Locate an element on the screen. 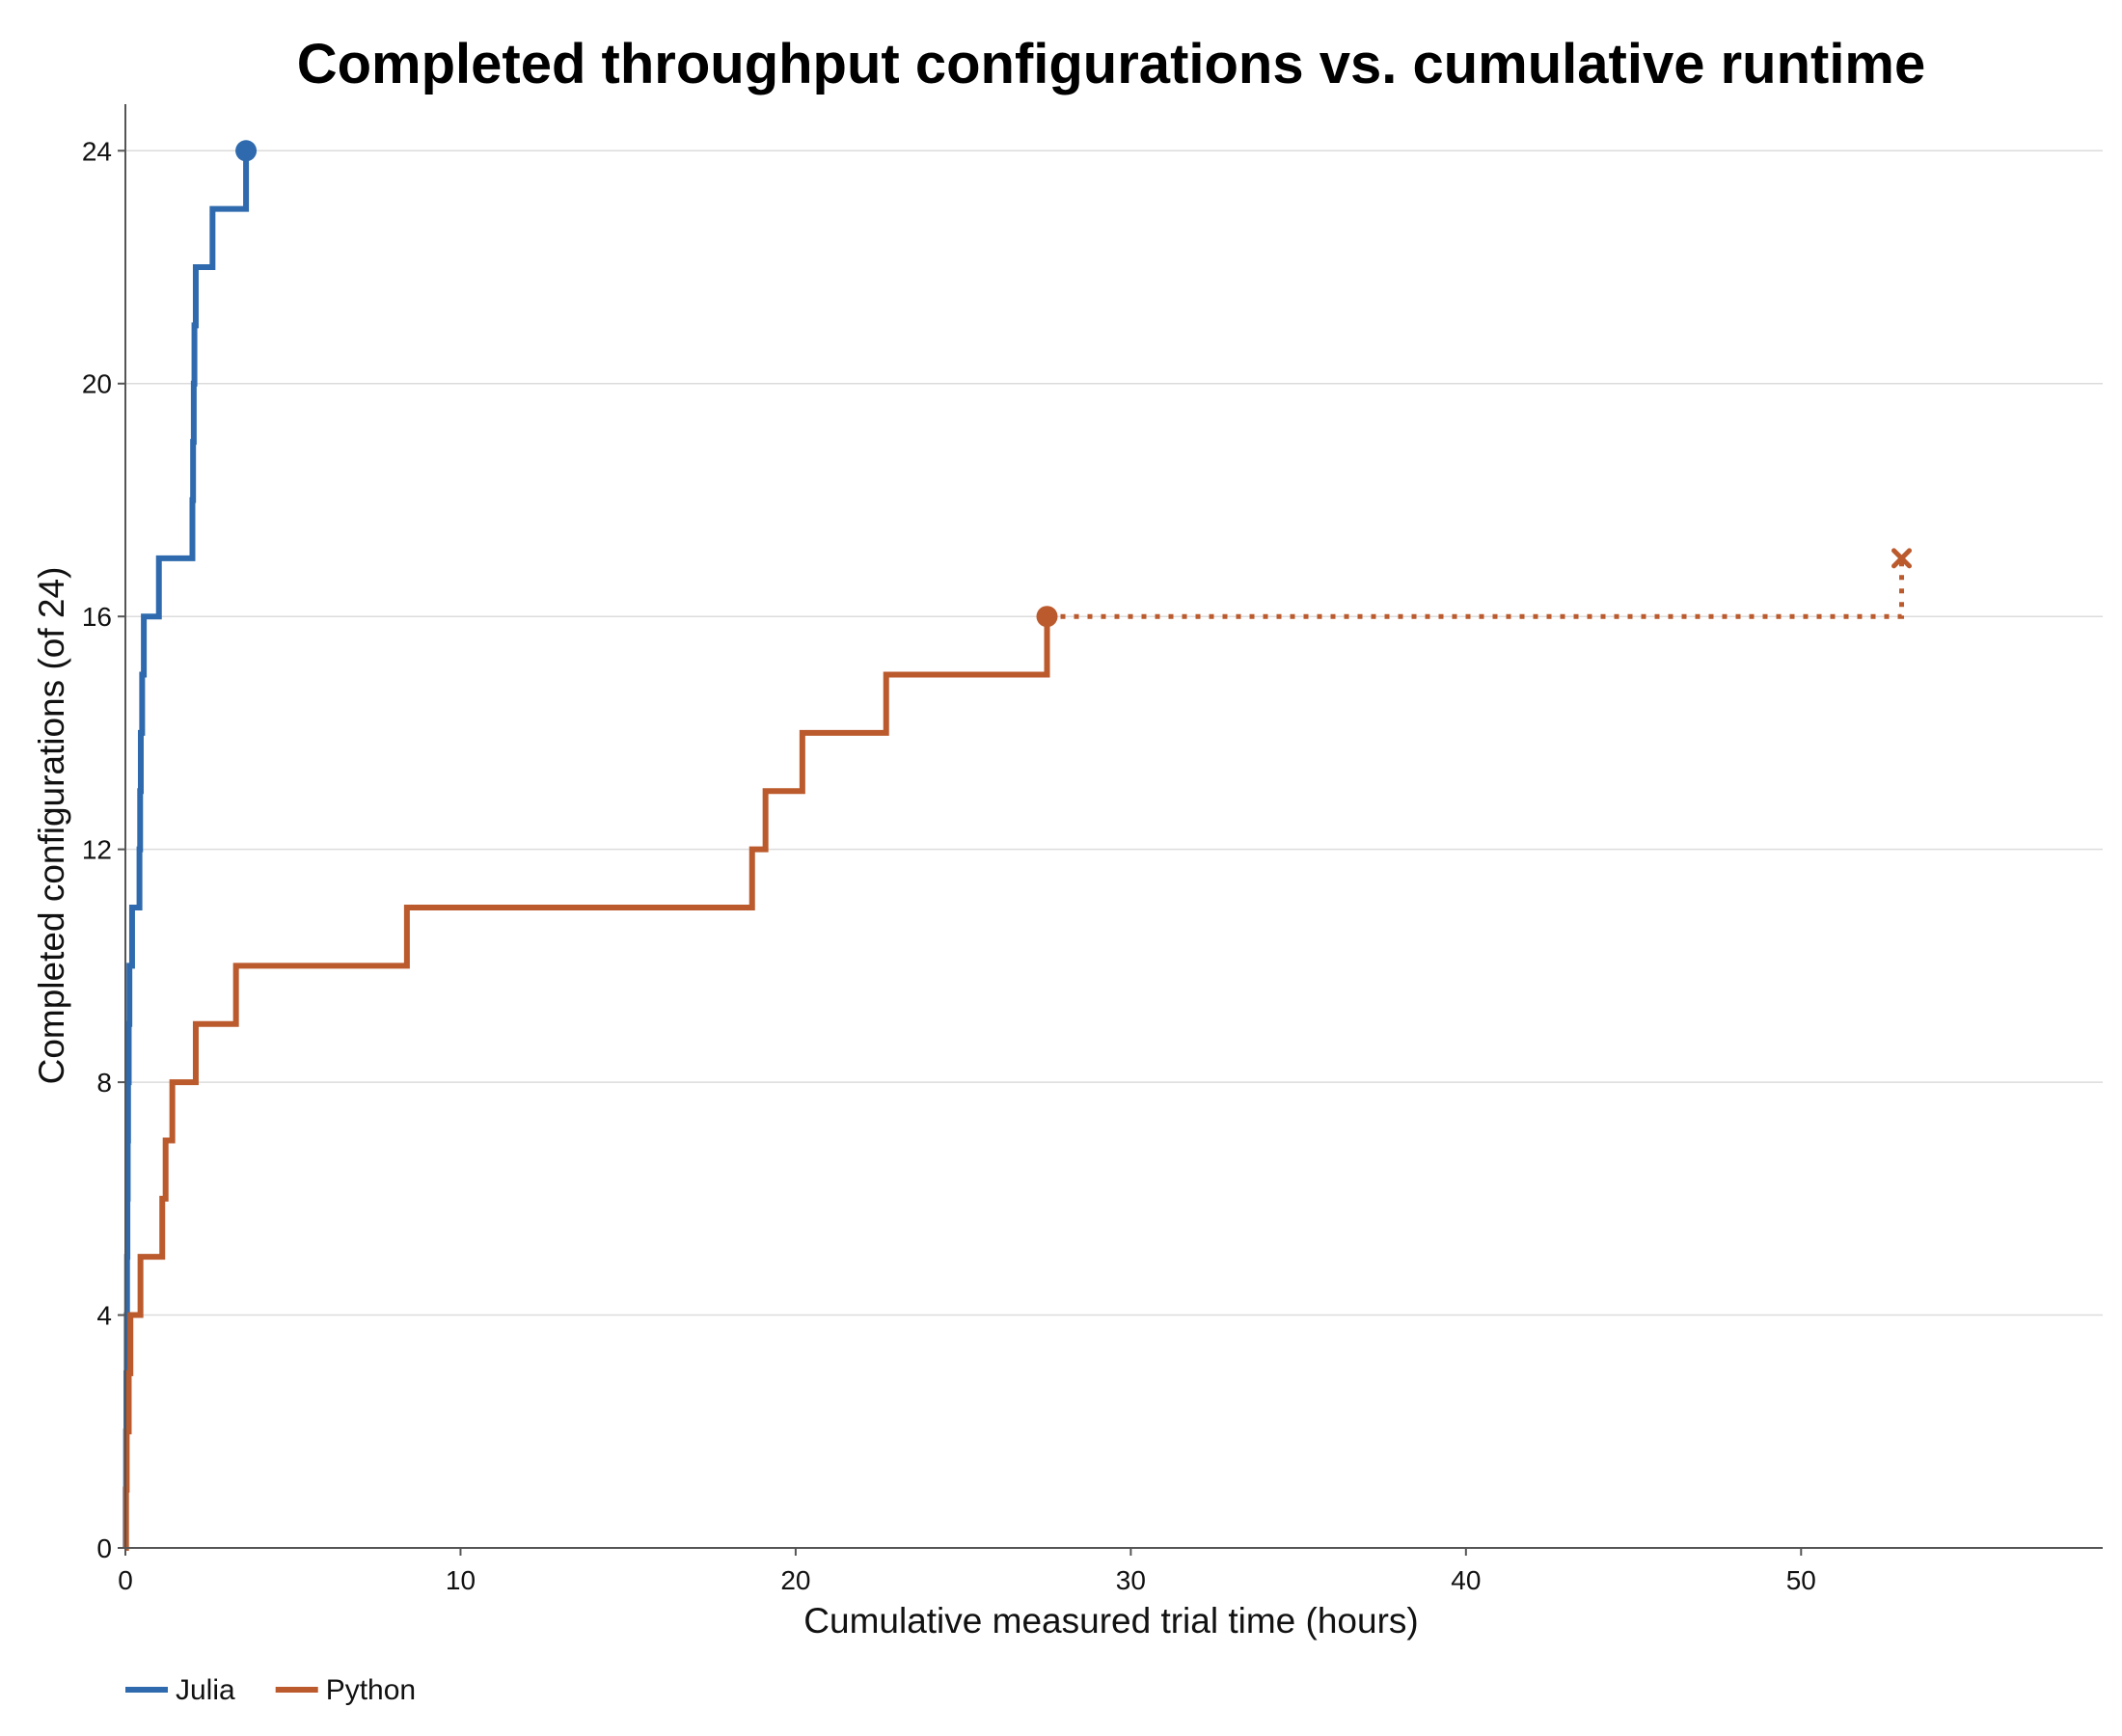  y-axis-label: Completed configurations (of 24) is located at coordinates (52, 826).